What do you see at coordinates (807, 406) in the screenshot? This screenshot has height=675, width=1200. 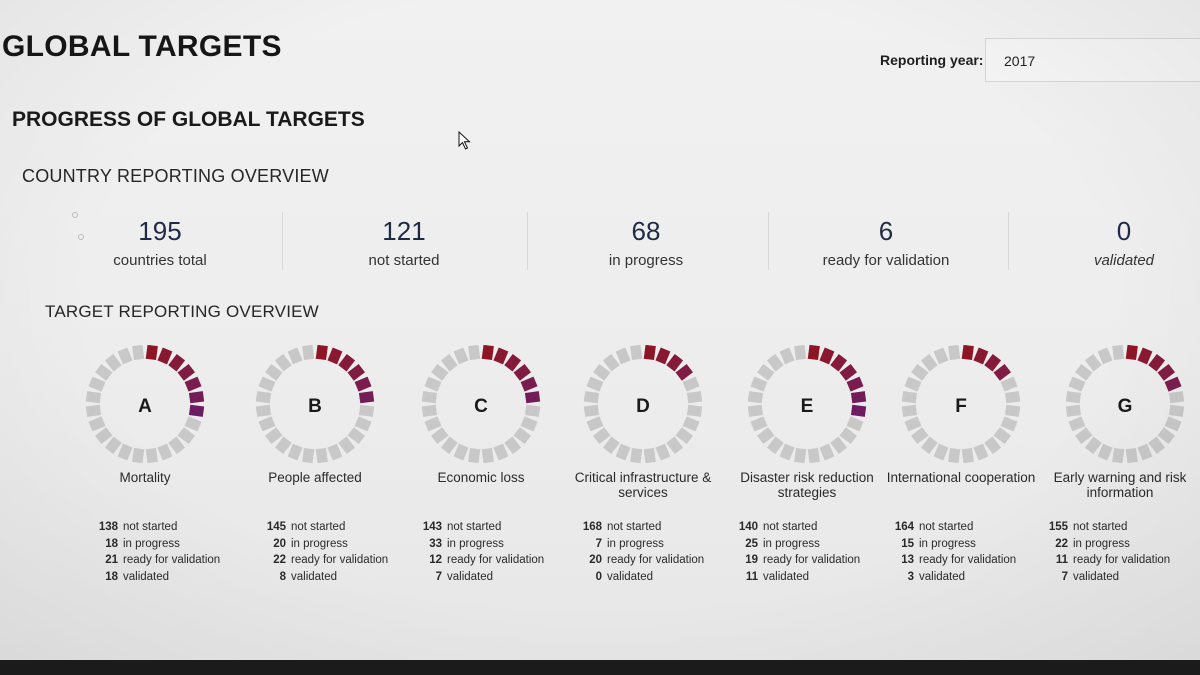 I see `target-letter: E` at bounding box center [807, 406].